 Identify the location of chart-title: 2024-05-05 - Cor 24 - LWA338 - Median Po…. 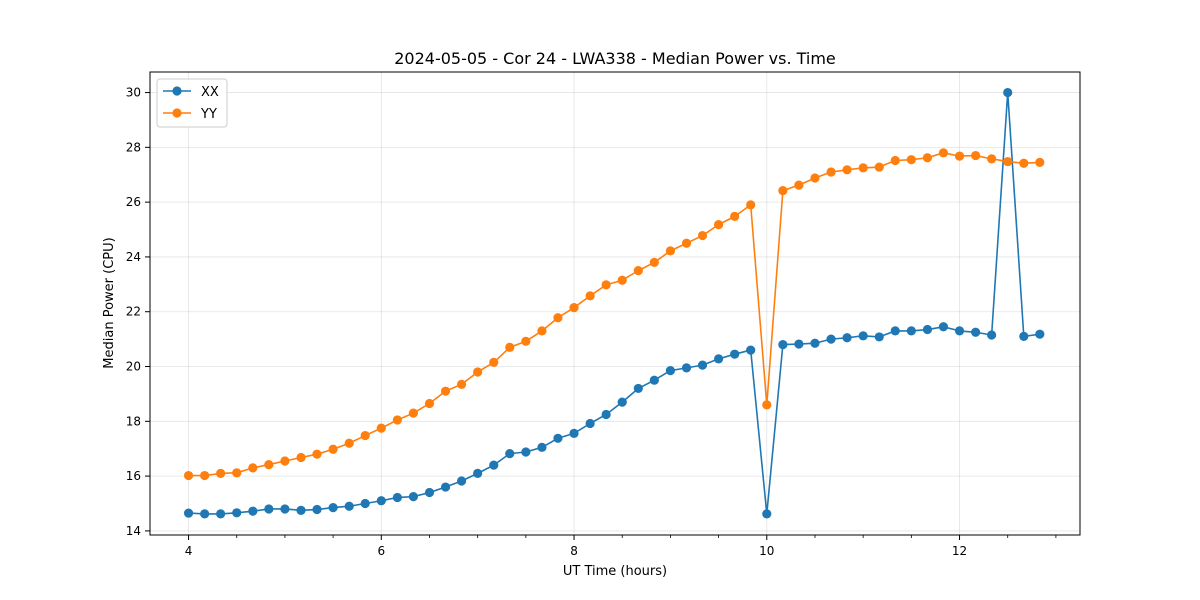
(615, 58).